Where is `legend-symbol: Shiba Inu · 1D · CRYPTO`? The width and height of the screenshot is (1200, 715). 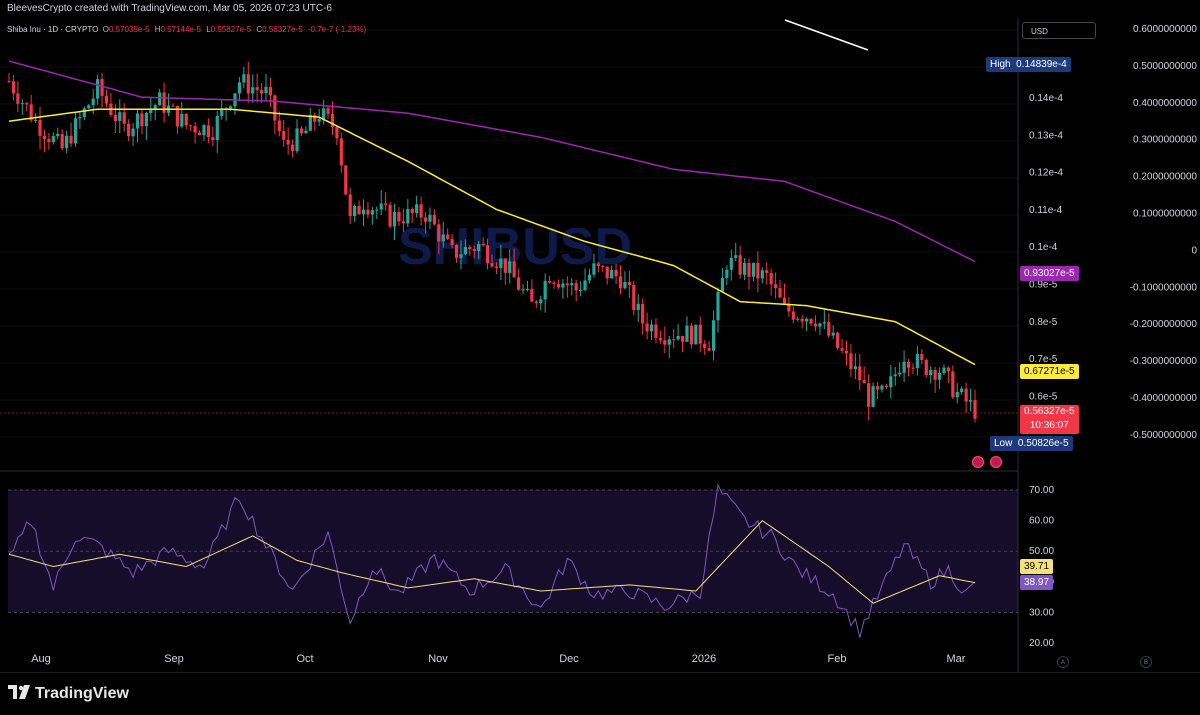
legend-symbol: Shiba Inu · 1D · CRYPTO is located at coordinates (53, 29).